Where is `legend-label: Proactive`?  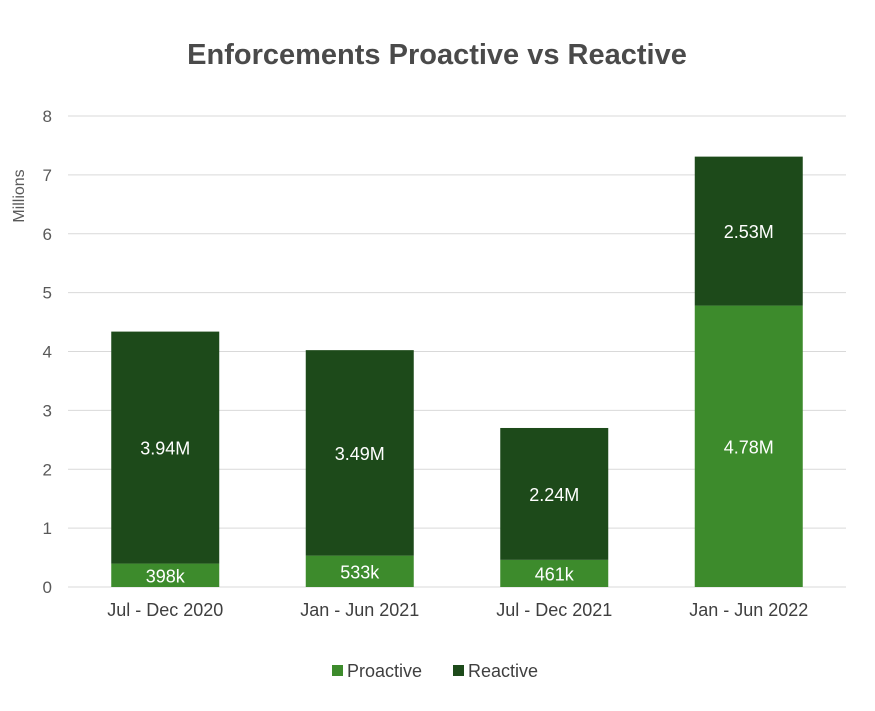 legend-label: Proactive is located at coordinates (384, 671).